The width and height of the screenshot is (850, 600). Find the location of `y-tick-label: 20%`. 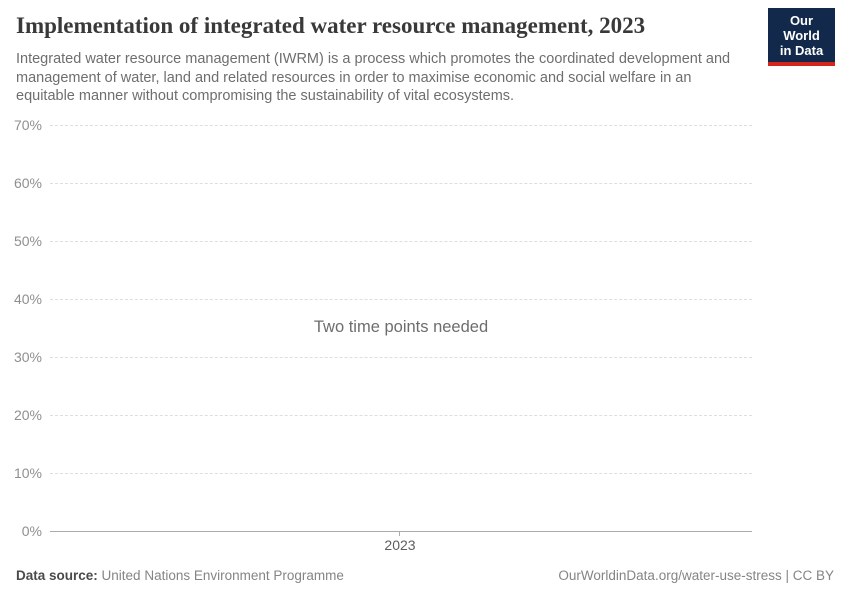

y-tick-label: 20% is located at coordinates (27, 415).